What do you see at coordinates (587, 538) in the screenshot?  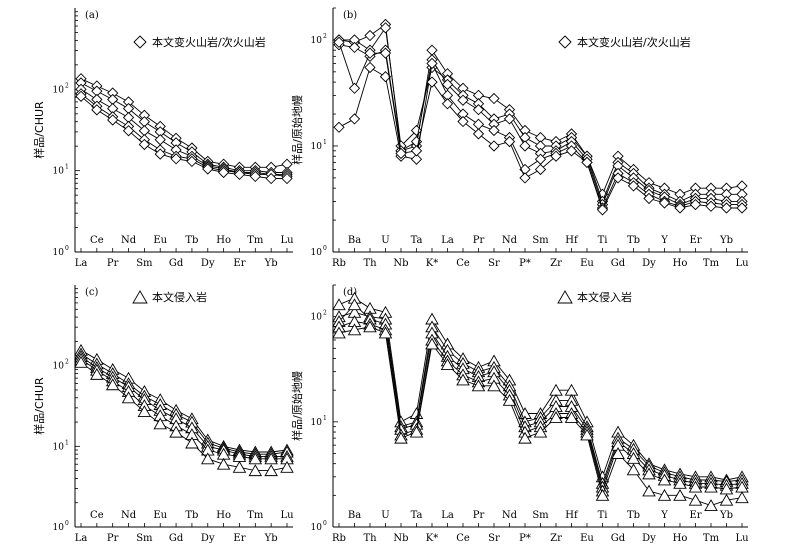 I see `x-tick-label: Eu` at bounding box center [587, 538].